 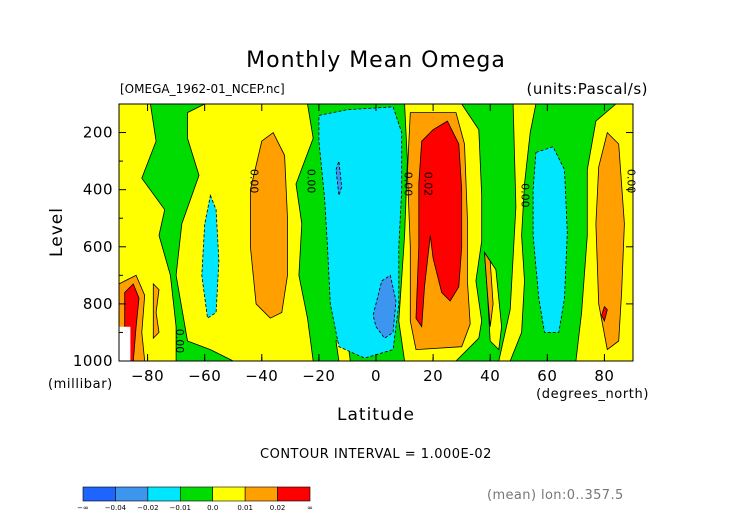 I want to click on x-axis-label: Latitude, so click(x=376, y=415).